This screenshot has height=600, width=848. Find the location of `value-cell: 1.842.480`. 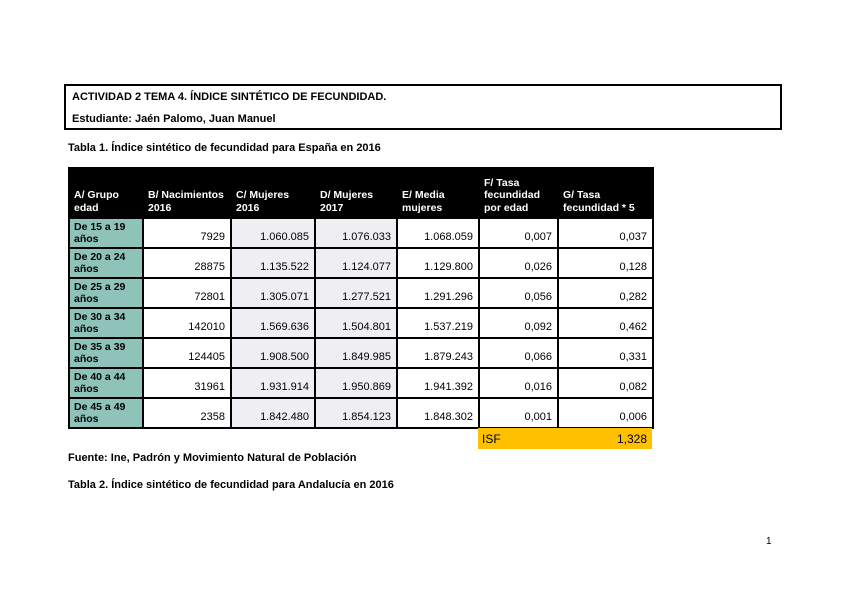

value-cell: 1.842.480 is located at coordinates (273, 413).